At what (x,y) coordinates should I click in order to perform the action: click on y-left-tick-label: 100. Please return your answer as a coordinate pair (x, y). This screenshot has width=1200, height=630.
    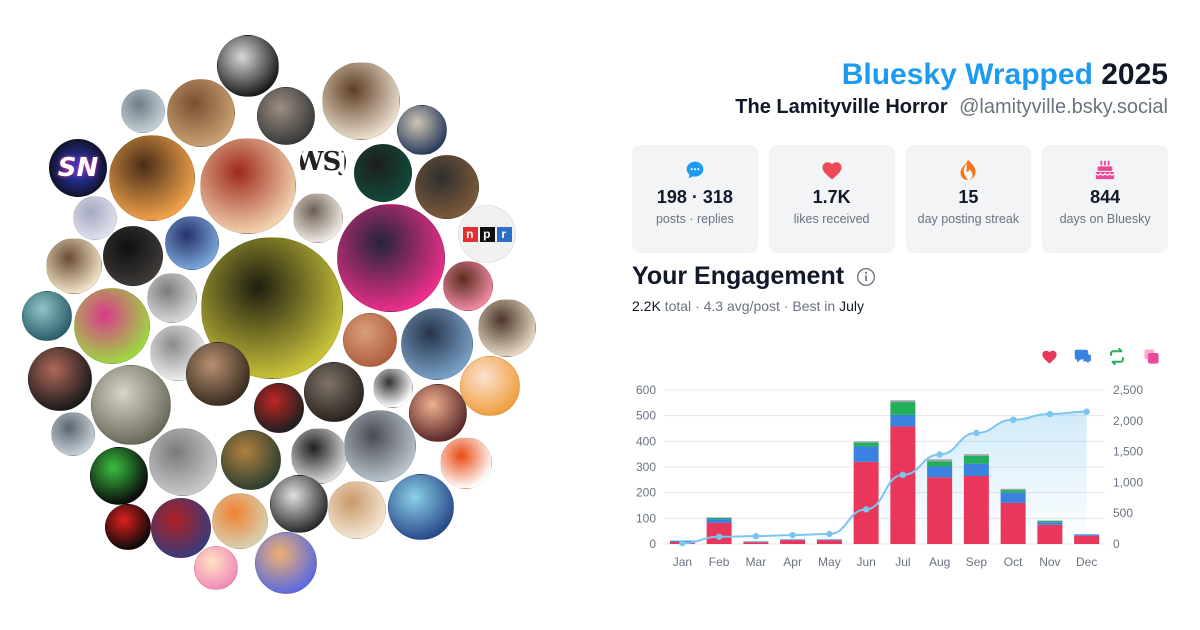
    Looking at the image, I should click on (646, 518).